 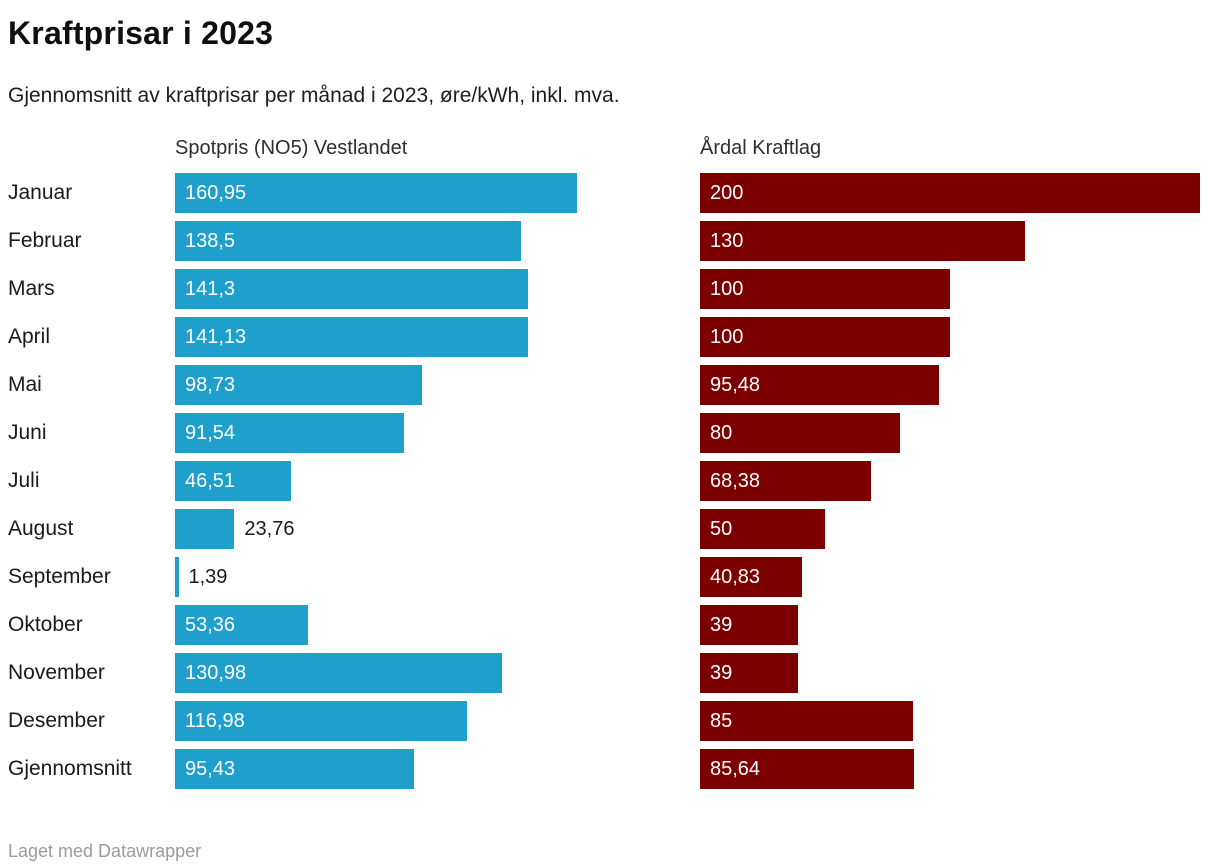 I want to click on value-label: 95,43, so click(x=210, y=768).